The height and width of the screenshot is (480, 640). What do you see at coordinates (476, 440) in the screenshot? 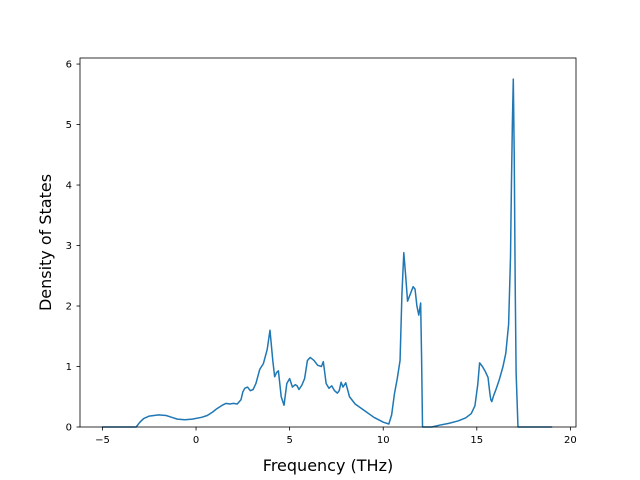
I see `x-tick-label: 15` at bounding box center [476, 440].